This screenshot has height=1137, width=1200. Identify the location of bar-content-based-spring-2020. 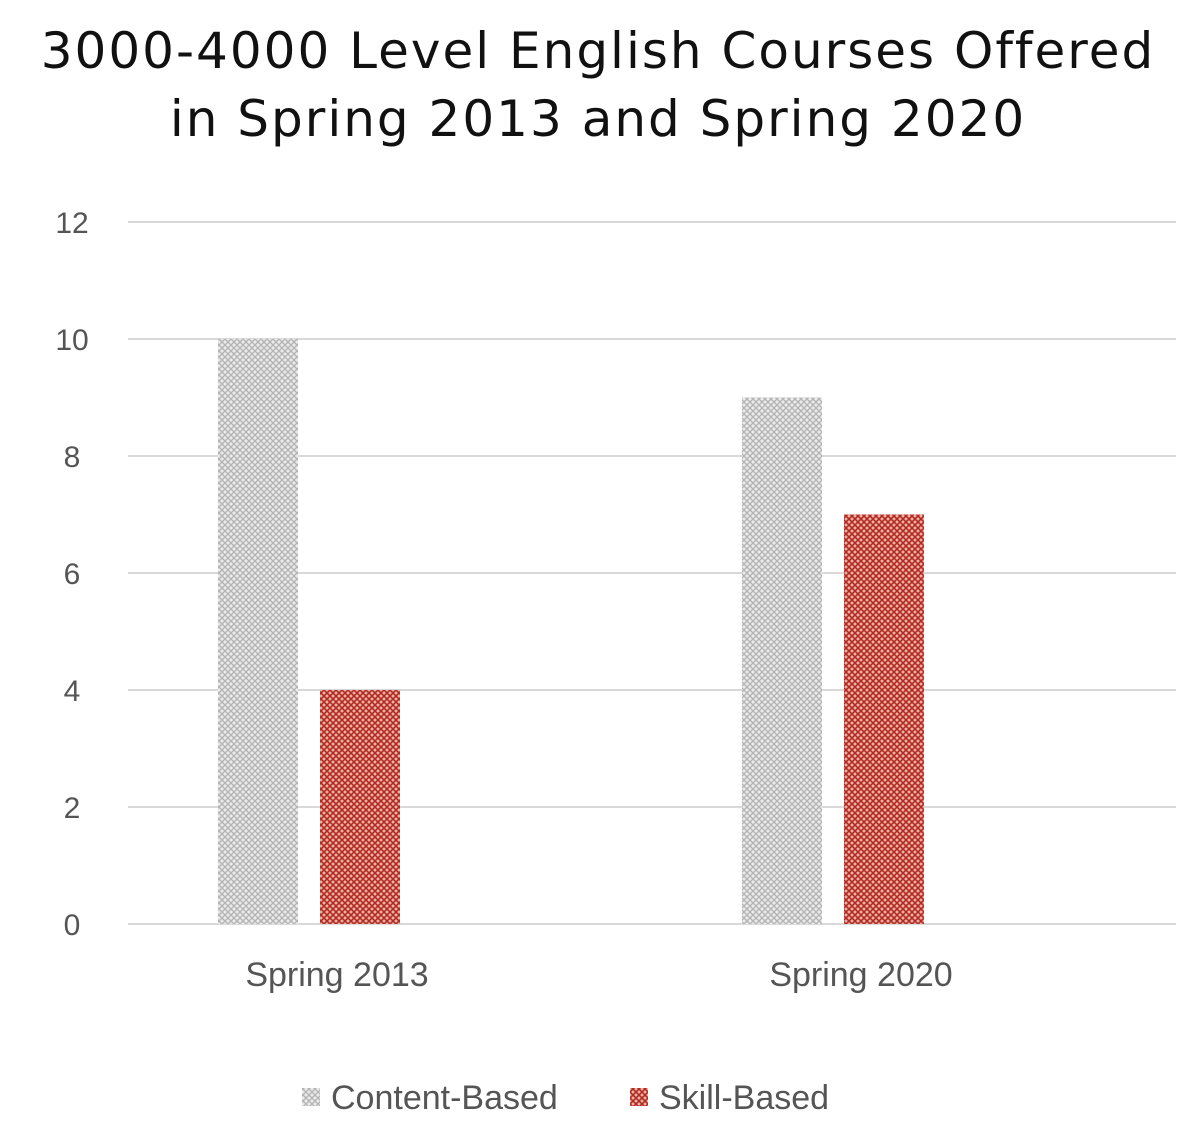
(782, 660).